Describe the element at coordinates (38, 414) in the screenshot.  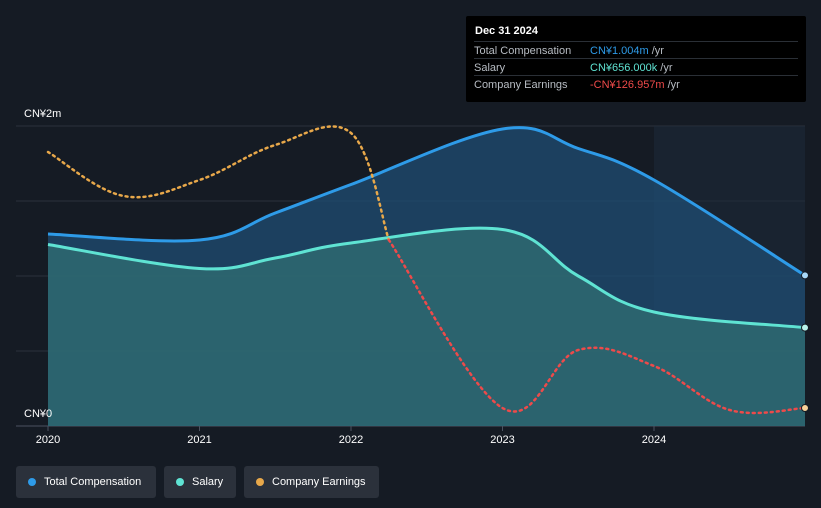
I see `y-axis-bottom-label: CN¥0` at that location.